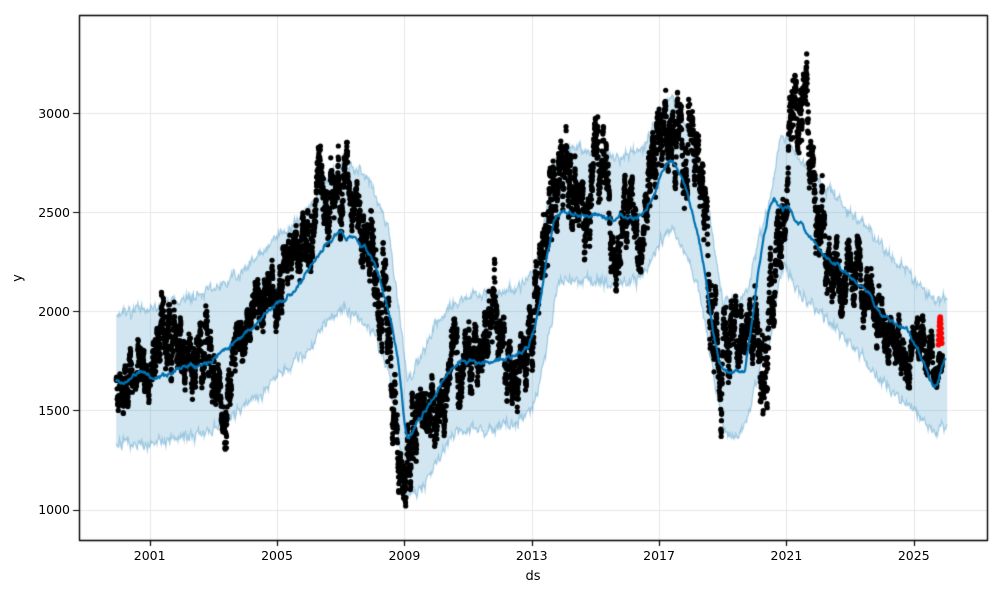  I want to click on x-tick-label: 2021, so click(786, 555).